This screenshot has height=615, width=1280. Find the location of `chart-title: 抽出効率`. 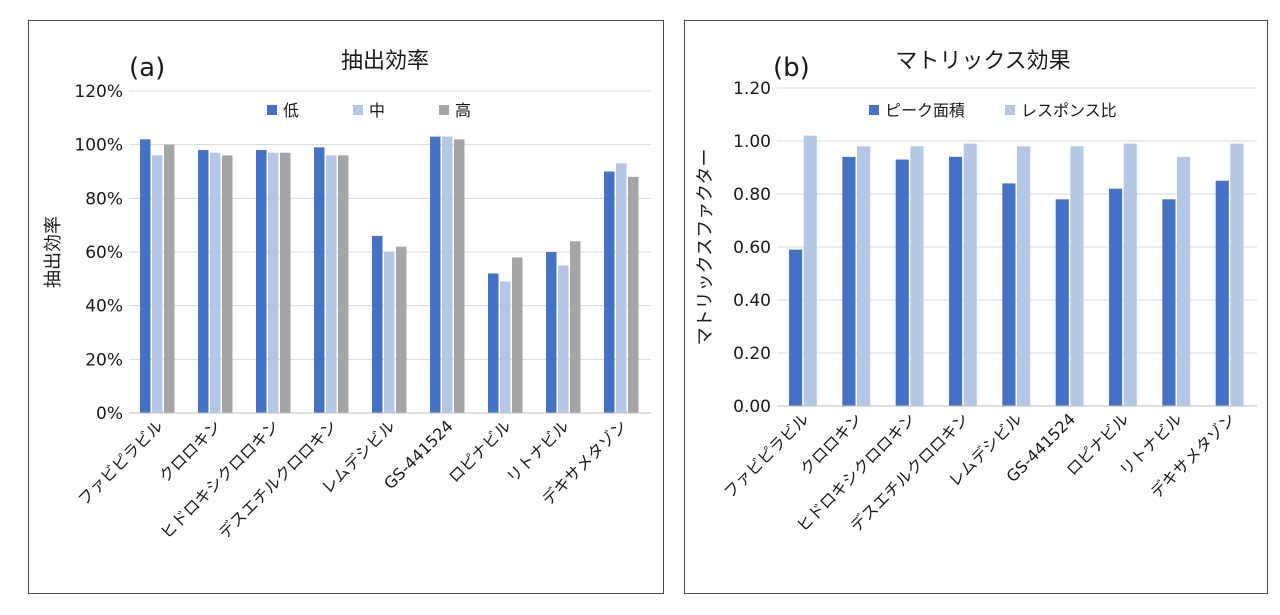

chart-title: 抽出効率 is located at coordinates (385, 61).